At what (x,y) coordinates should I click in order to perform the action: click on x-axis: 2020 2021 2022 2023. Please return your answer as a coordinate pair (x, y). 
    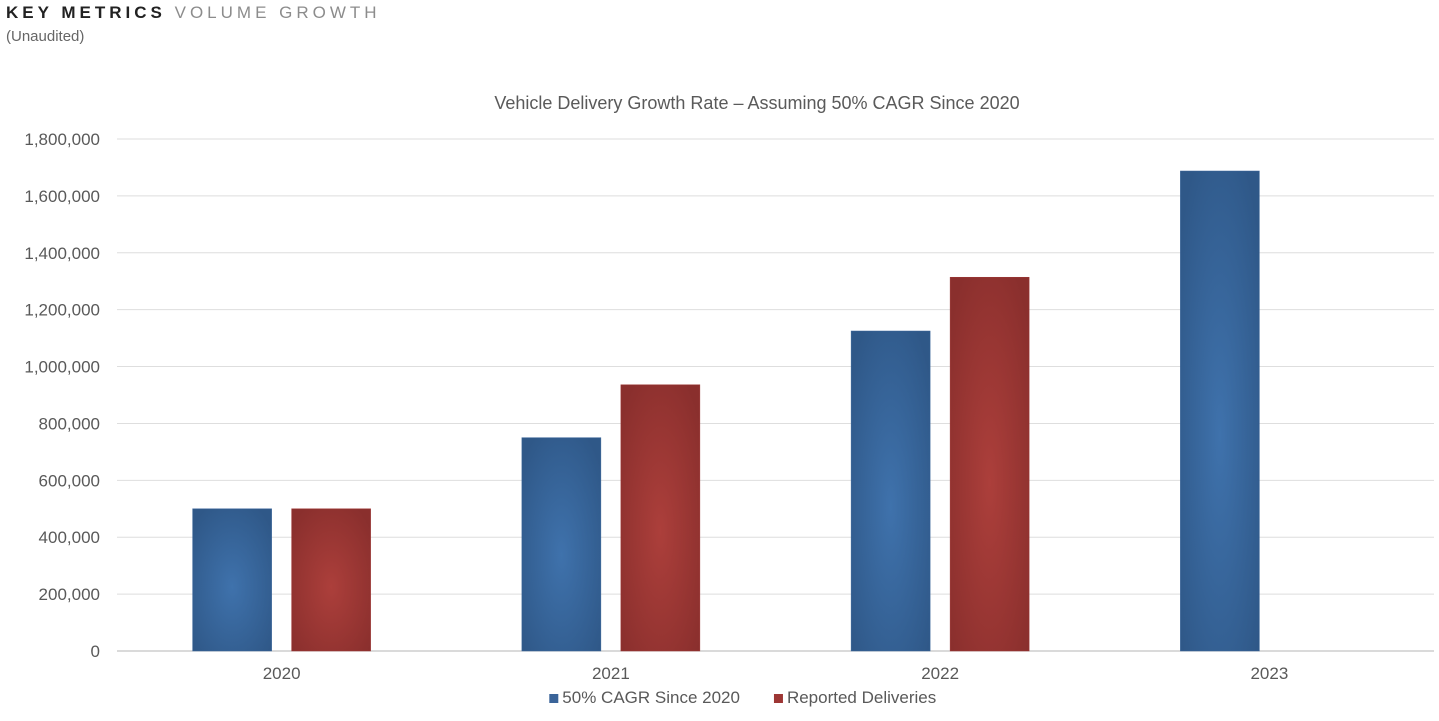
    Looking at the image, I should click on (776, 673).